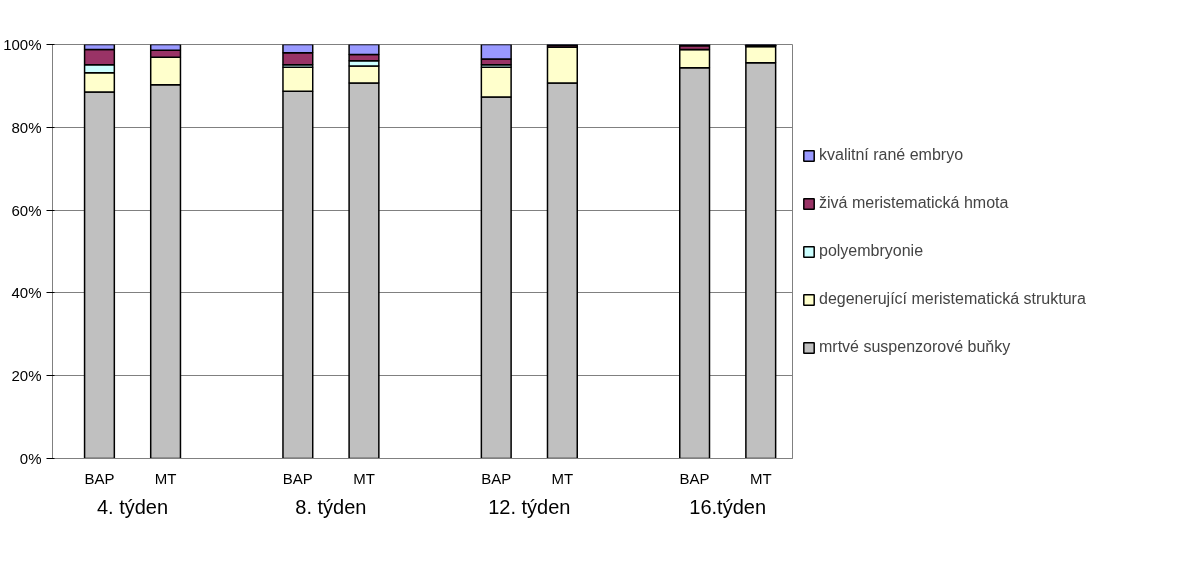  What do you see at coordinates (22, 44) in the screenshot?
I see `y-tick-label: 100%` at bounding box center [22, 44].